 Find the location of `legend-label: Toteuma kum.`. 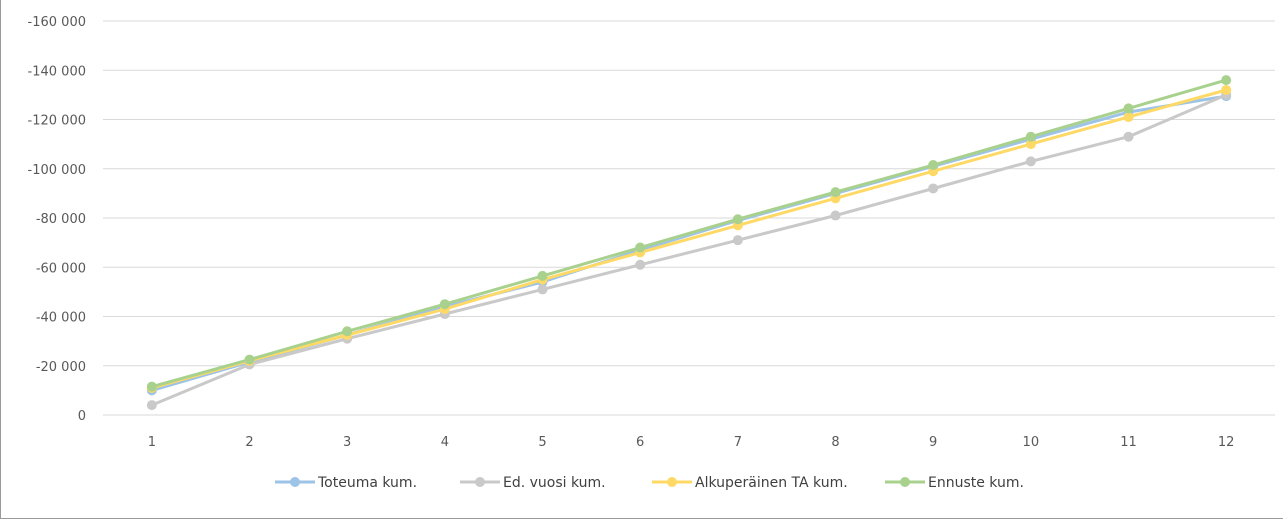

legend-label: Toteuma kum. is located at coordinates (367, 483).